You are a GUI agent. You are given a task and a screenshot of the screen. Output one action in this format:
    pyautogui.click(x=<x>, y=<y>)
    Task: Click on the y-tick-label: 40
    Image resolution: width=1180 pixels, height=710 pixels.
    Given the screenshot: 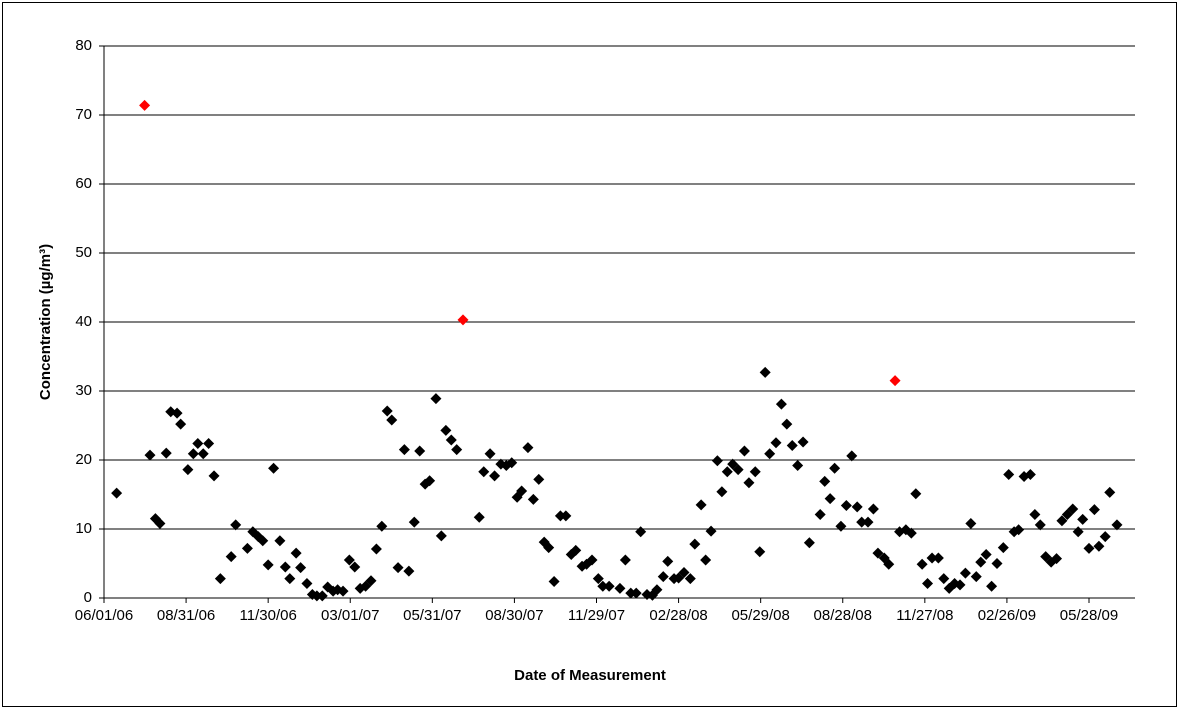 What is the action you would take?
    pyautogui.click(x=83, y=321)
    